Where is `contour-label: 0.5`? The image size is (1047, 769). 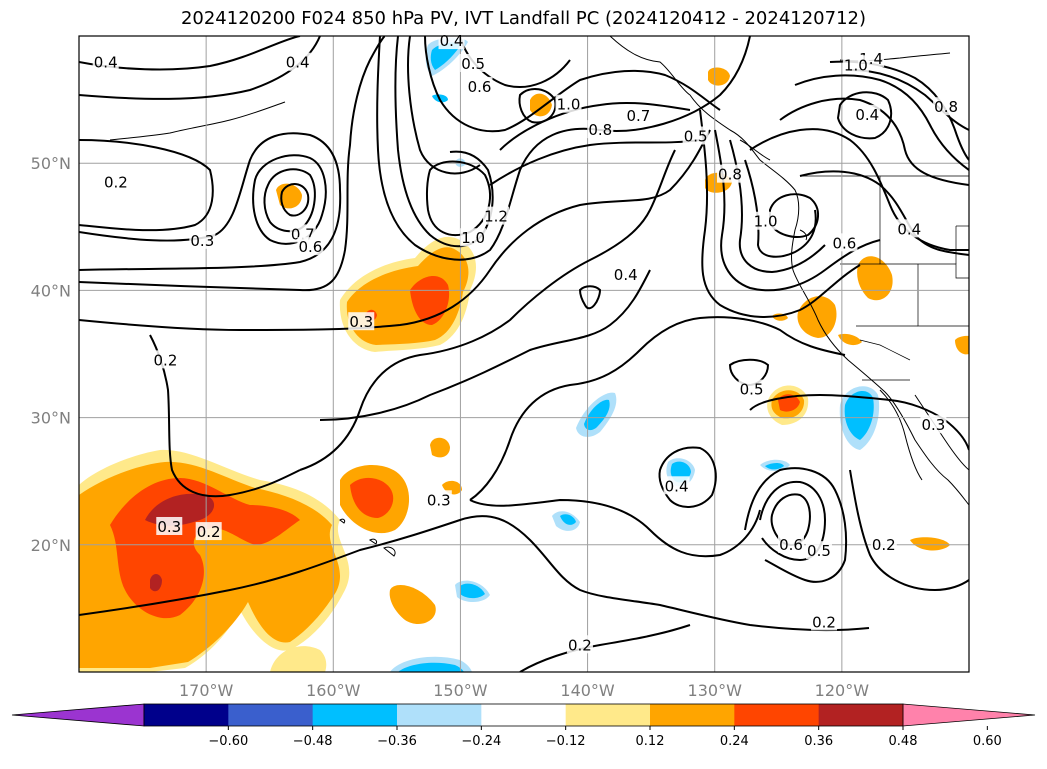 contour-label: 0.5 is located at coordinates (752, 390).